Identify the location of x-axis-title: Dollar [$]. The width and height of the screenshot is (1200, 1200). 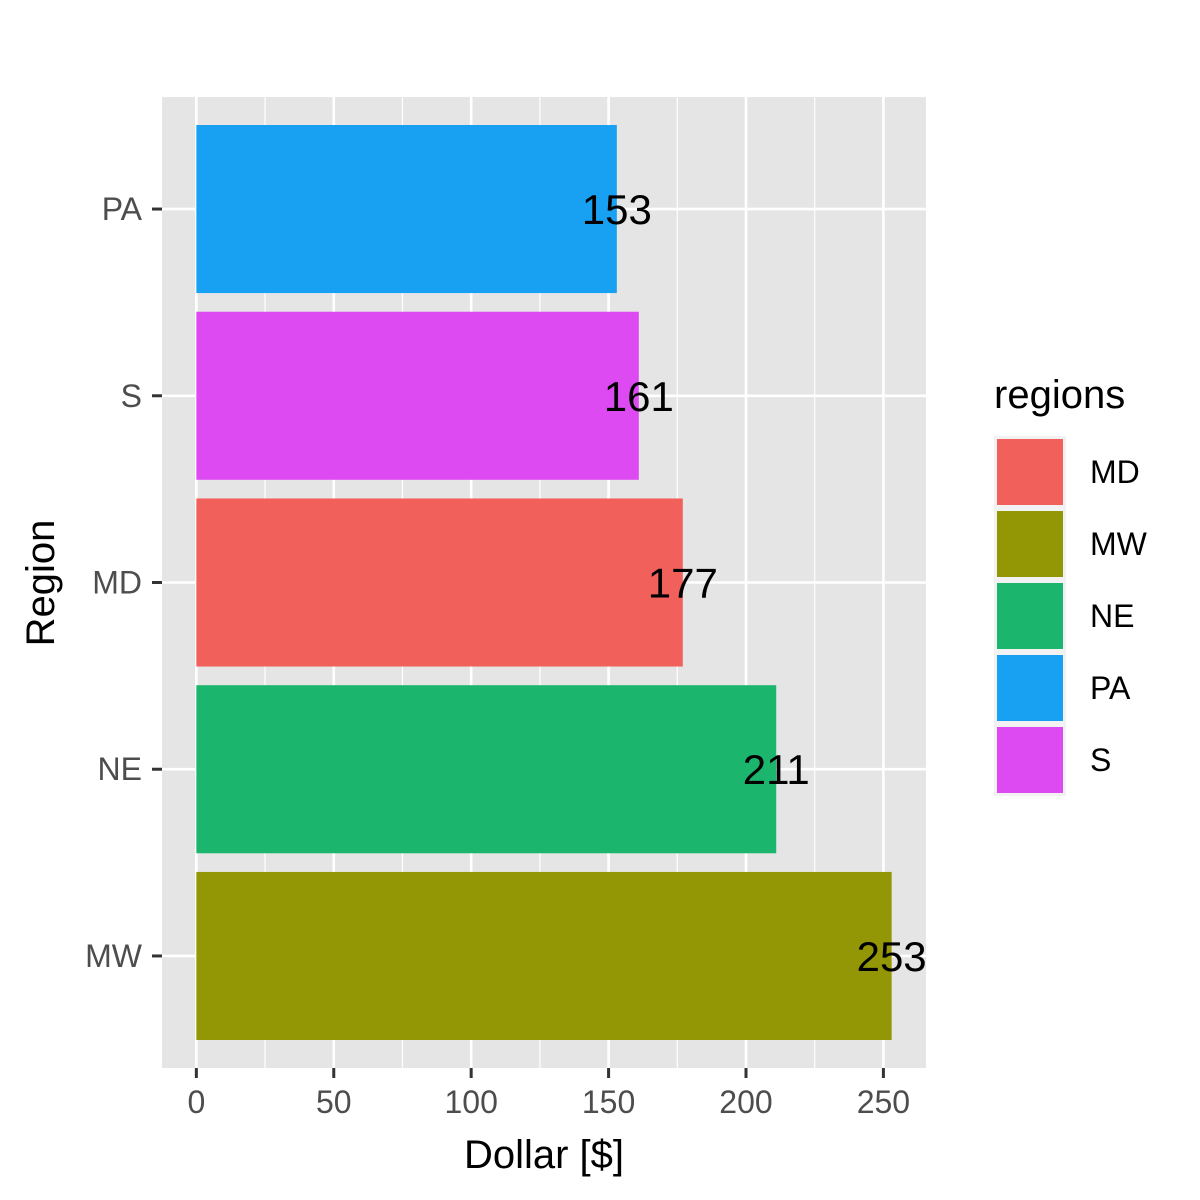
(544, 1155).